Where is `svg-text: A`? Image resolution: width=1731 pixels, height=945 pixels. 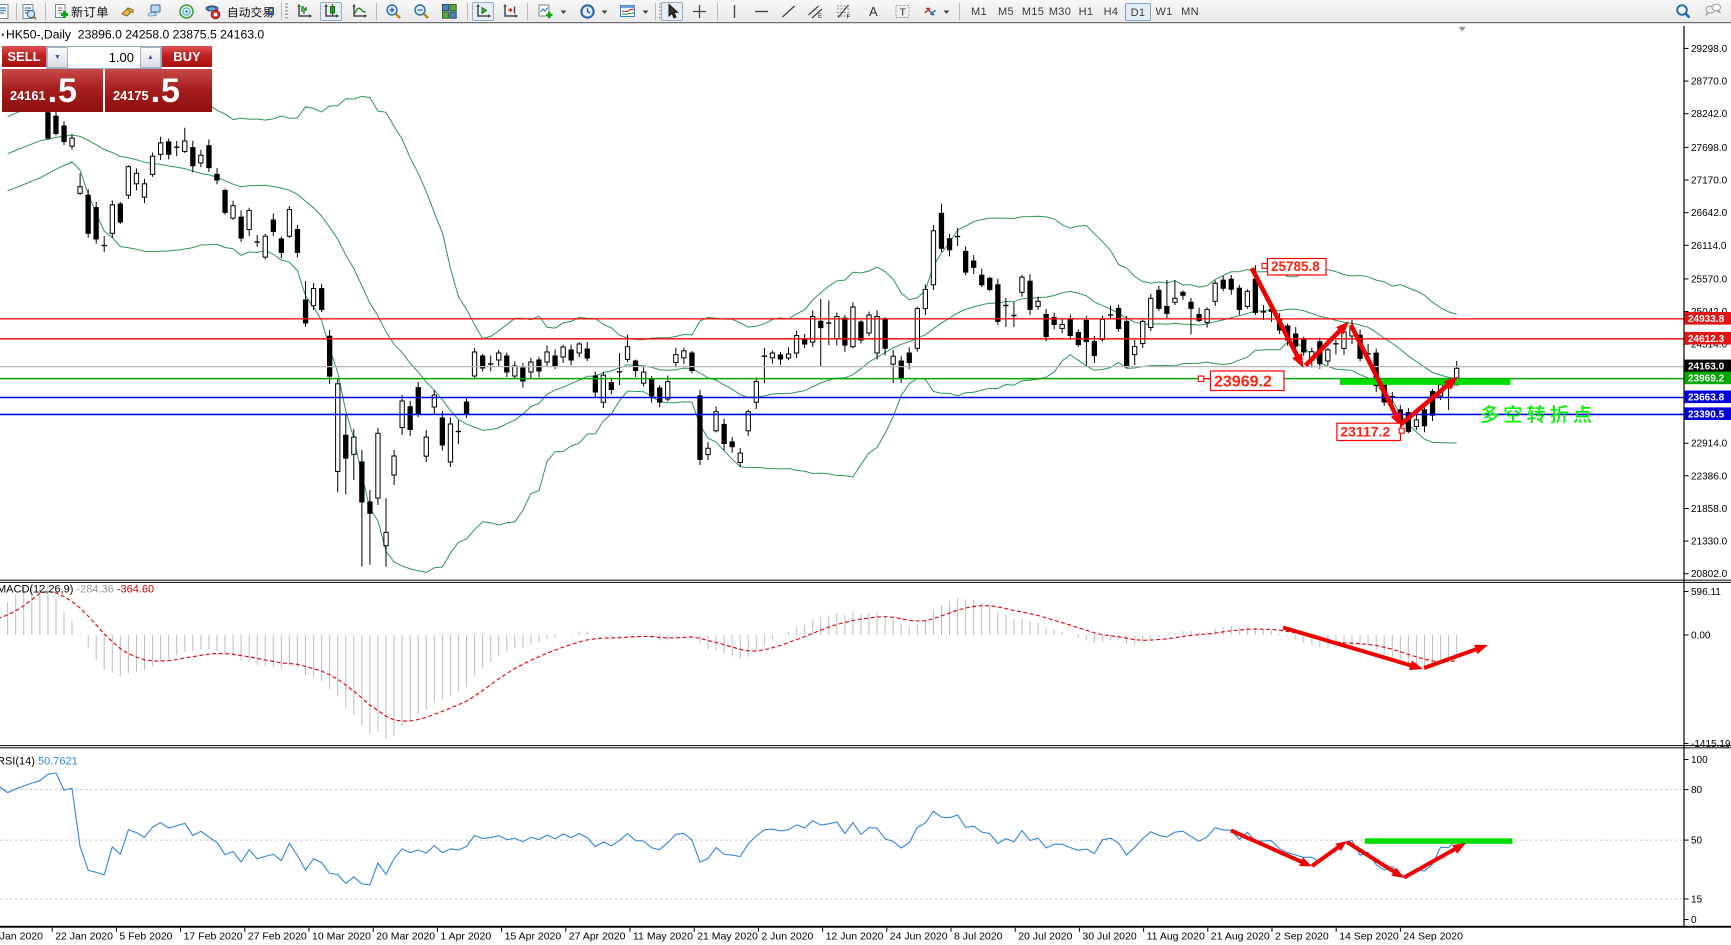 svg-text: A is located at coordinates (873, 11).